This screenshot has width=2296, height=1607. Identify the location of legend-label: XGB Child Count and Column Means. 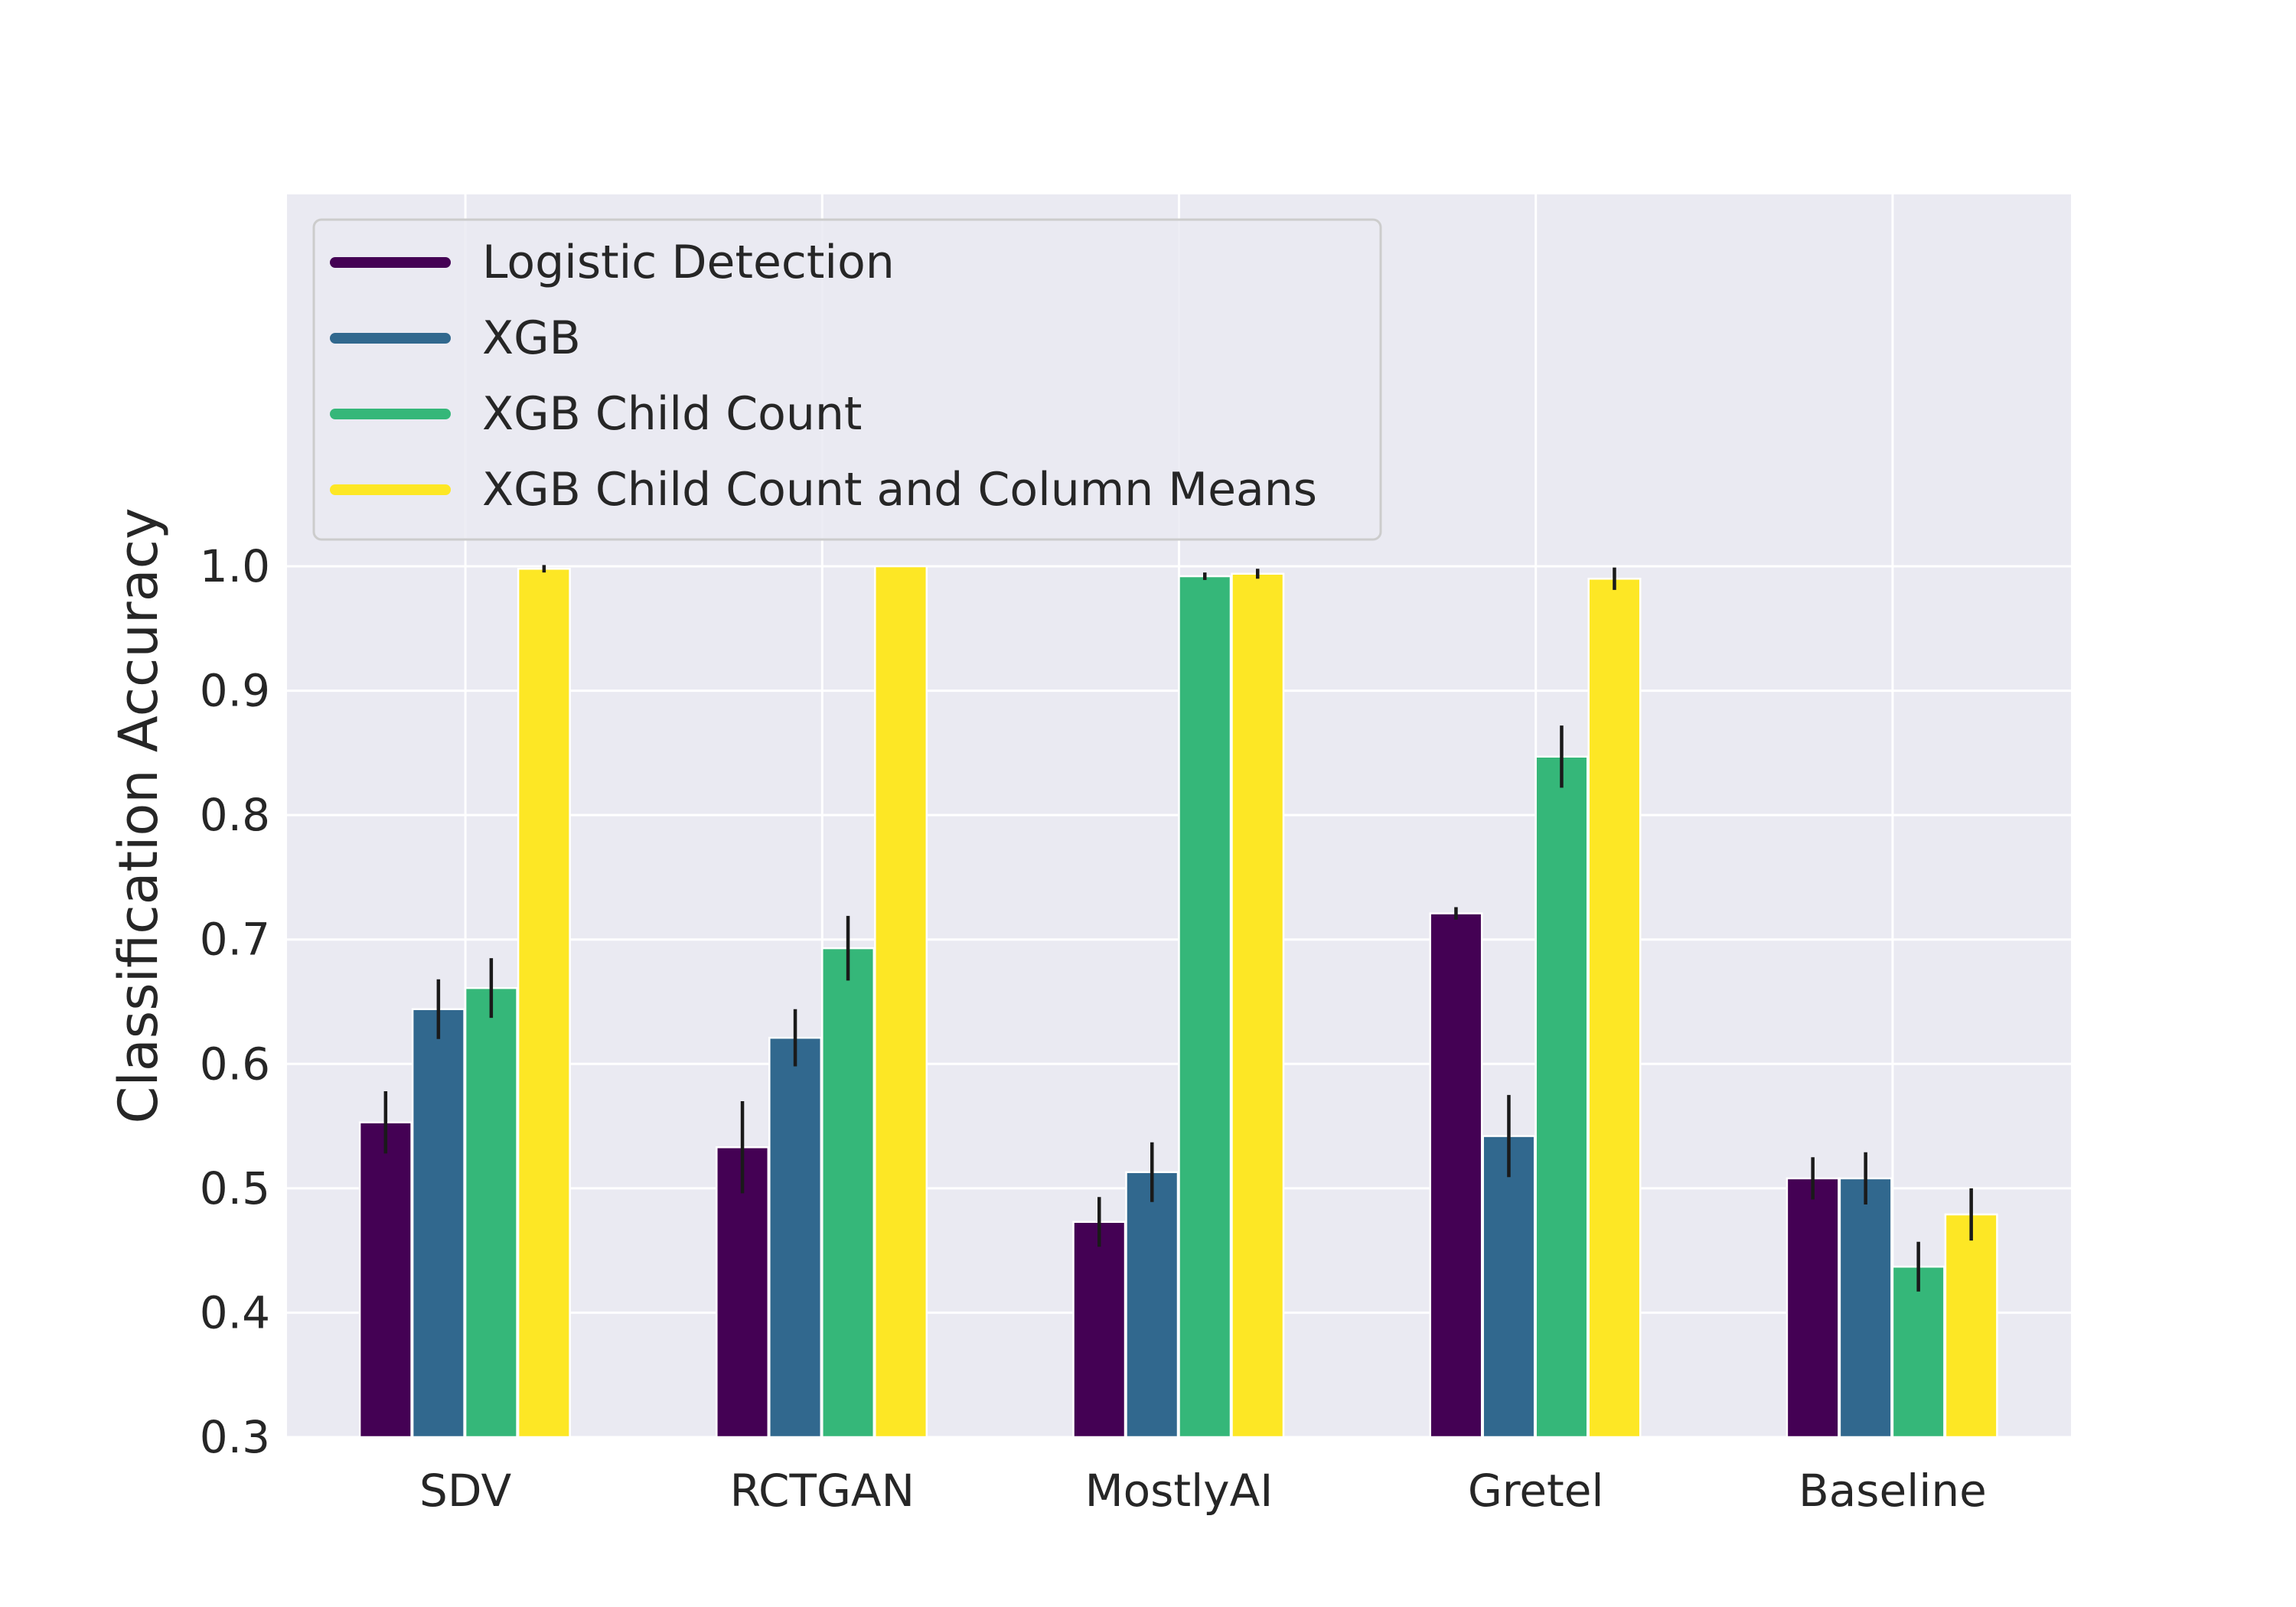
(899, 490).